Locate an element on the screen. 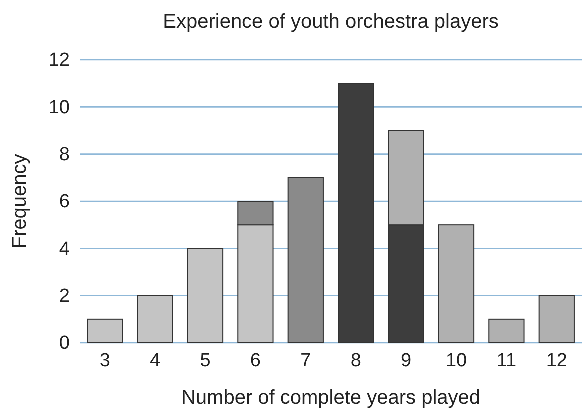 This screenshot has height=412, width=586. x-tick-label: 3 is located at coordinates (105, 361).